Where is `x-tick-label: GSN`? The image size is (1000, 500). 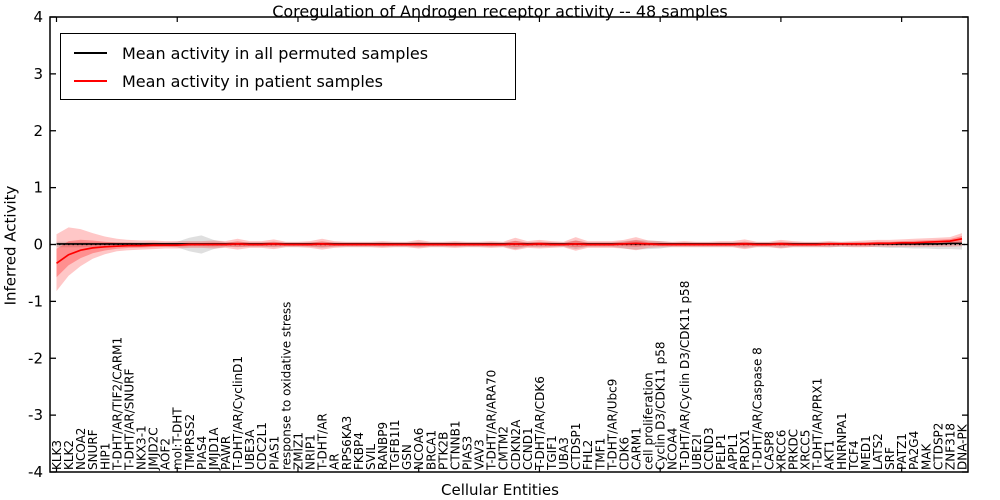
x-tick-label: GSN is located at coordinates (407, 457).